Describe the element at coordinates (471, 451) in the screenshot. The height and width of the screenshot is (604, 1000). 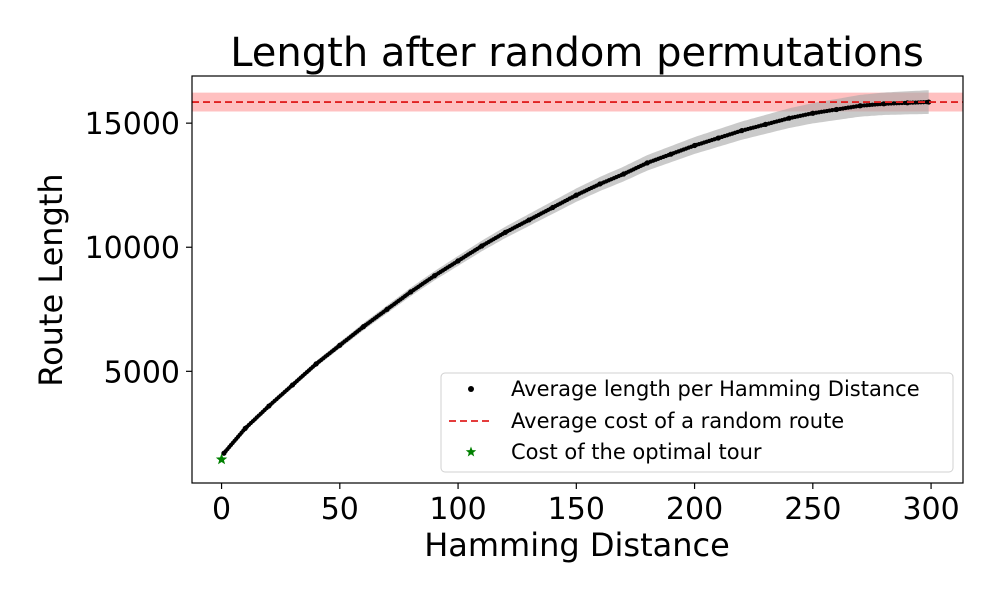
I see `legend-star-icon` at that location.